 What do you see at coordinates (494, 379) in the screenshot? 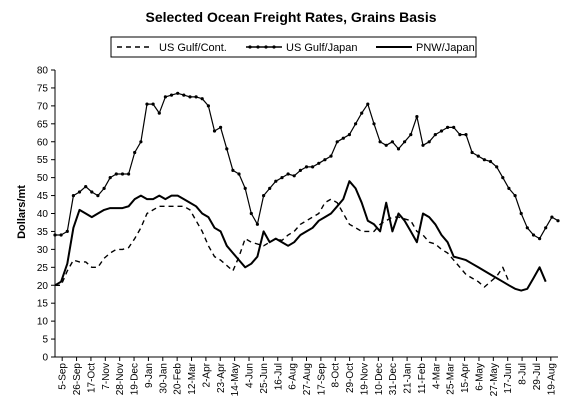
I see `x-tick-label: 27-May` at bounding box center [494, 379].